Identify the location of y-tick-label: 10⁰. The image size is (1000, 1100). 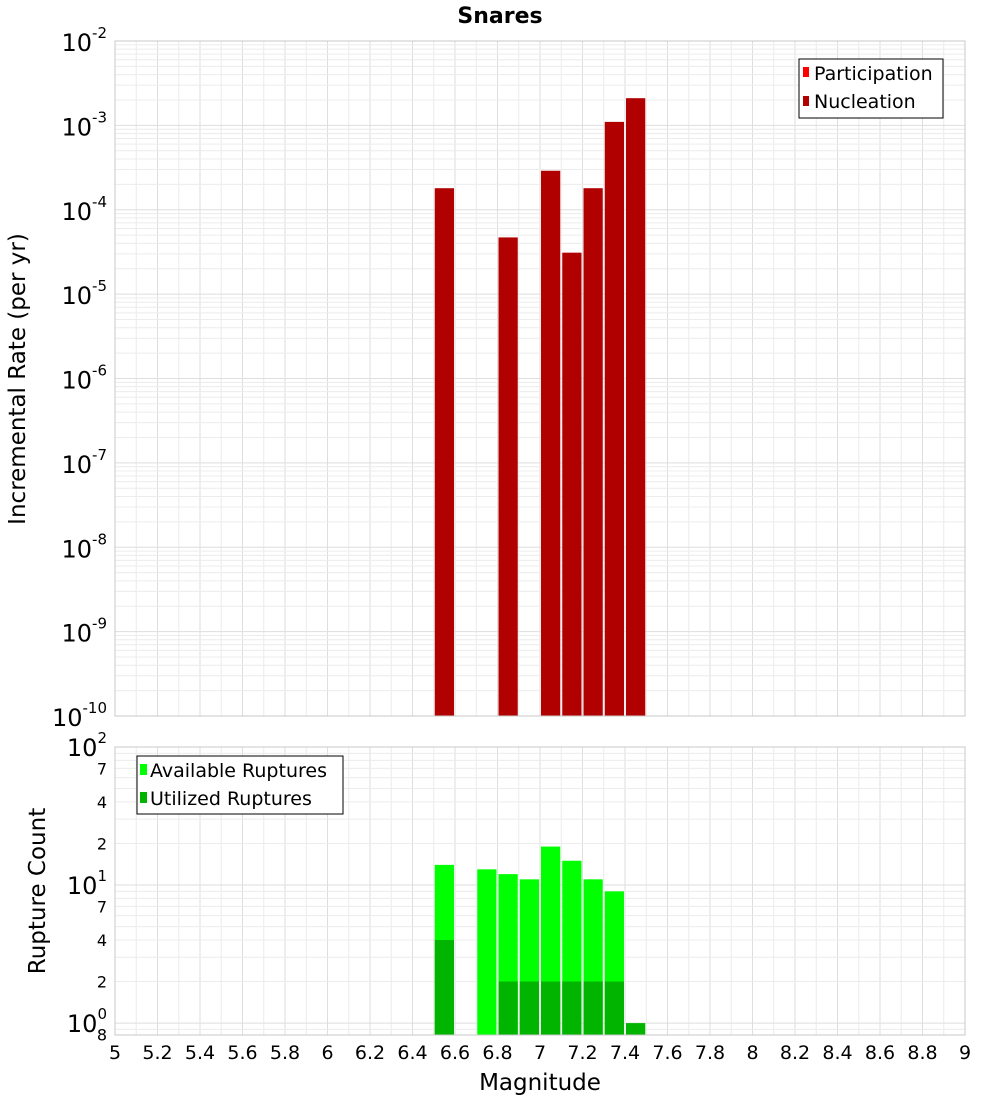
(87, 1021).